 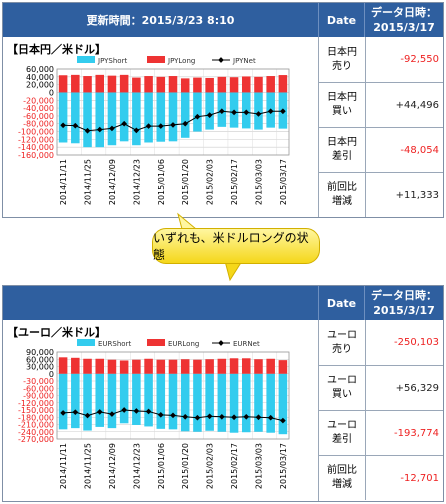 I want to click on x-tick-label: 2015/02/03, so click(x=210, y=466).